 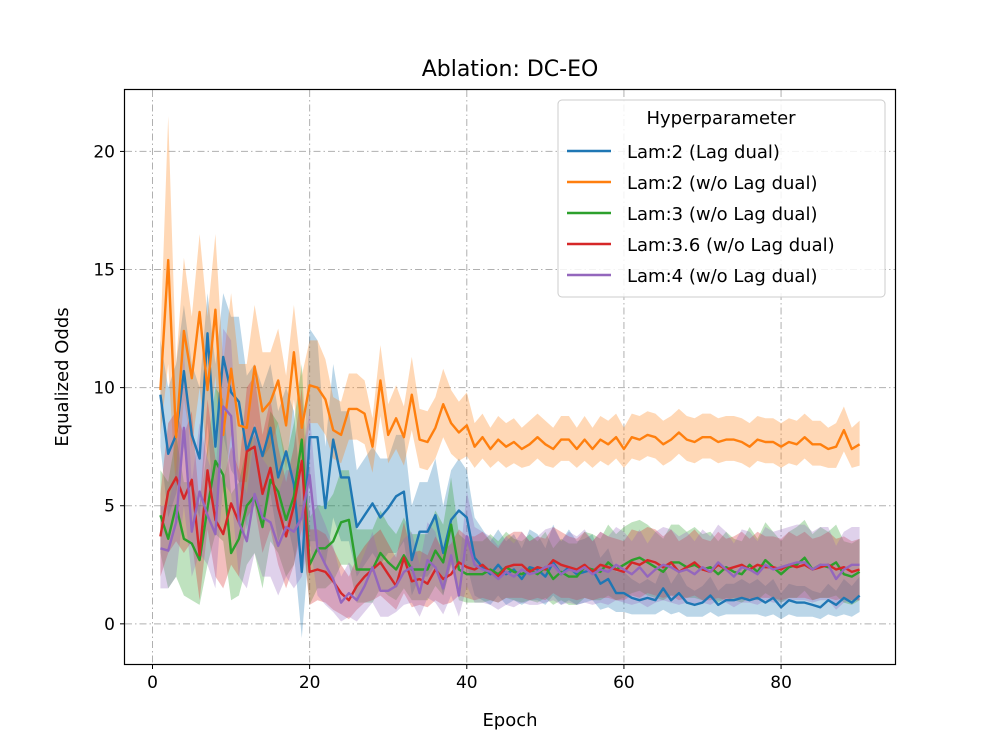 I want to click on line-lam-3-6-w-o-lag-dual, so click(x=509, y=523).